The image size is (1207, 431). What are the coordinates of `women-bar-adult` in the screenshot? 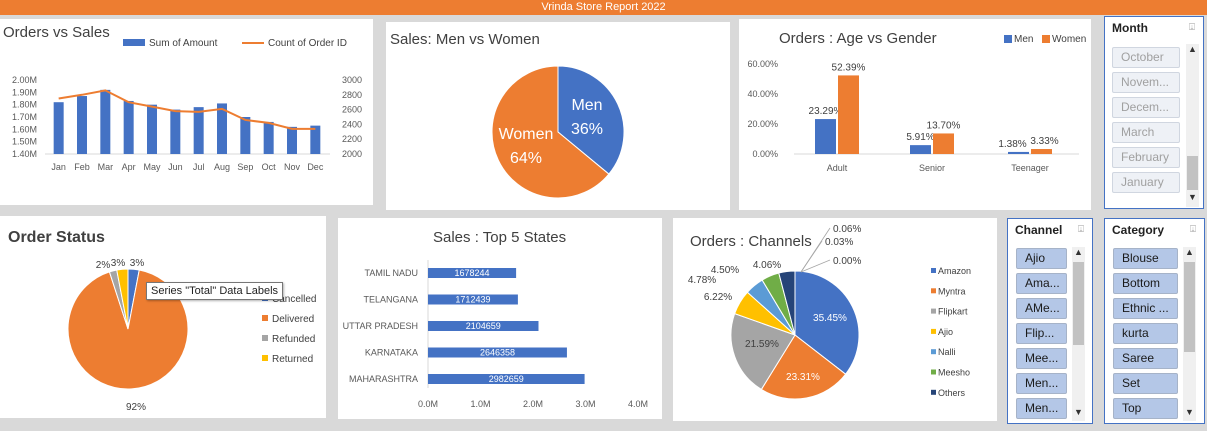 It's located at (848, 114).